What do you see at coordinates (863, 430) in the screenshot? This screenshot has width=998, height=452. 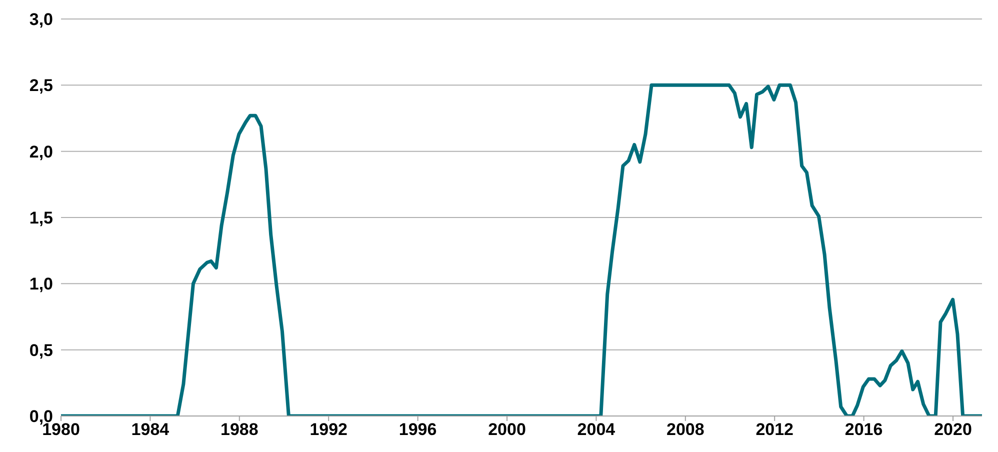 I see `x-tick-label: 2016` at bounding box center [863, 430].